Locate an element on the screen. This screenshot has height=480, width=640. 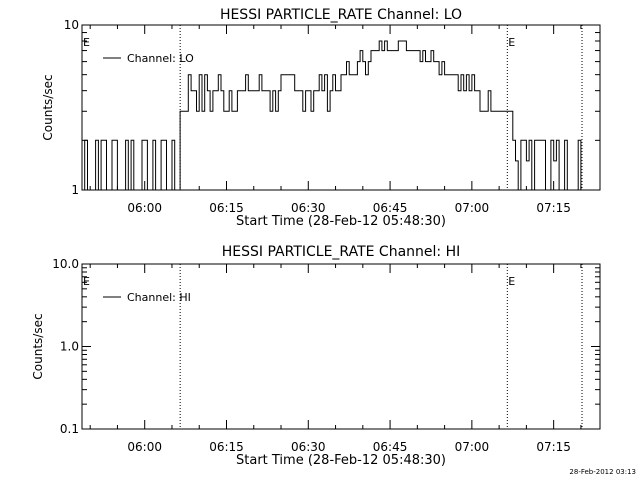
y-tick-label: 10 is located at coordinates (71, 25).